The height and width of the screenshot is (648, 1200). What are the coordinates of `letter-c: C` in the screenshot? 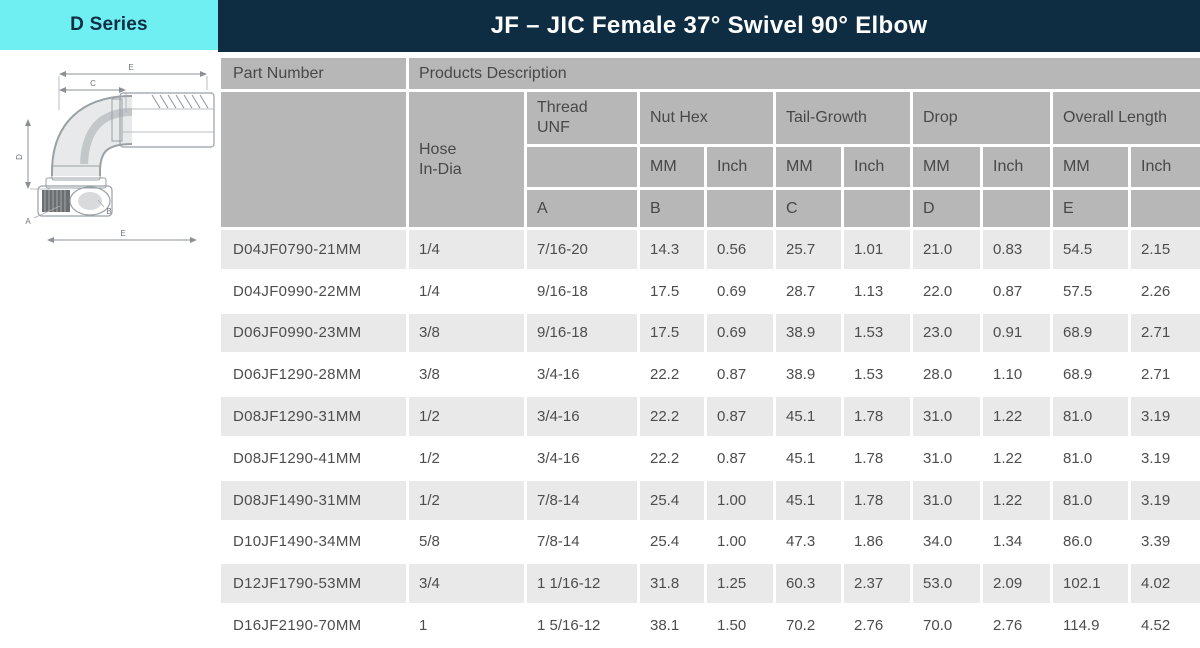 It's located at (808, 208).